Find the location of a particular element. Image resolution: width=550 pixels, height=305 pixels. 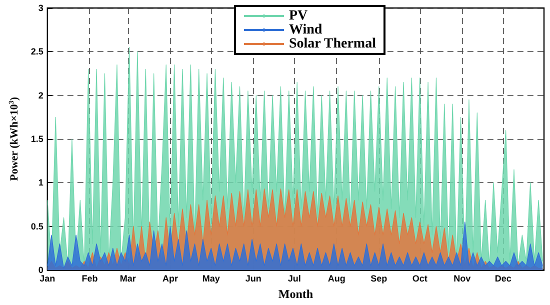

x-tick-label: Oct is located at coordinates (420, 279).